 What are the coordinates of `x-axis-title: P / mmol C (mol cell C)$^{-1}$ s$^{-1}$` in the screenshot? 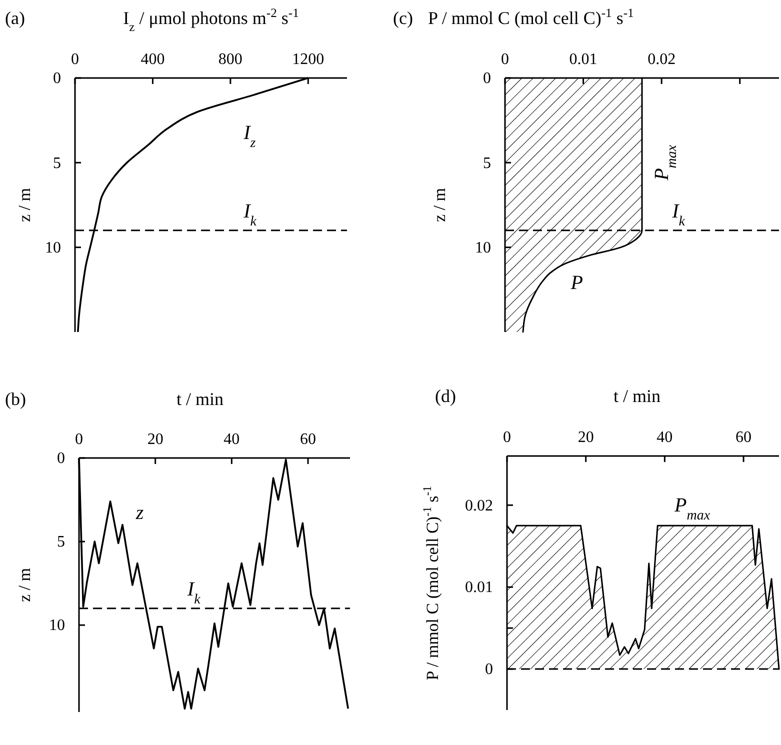 It's located at (531, 17).